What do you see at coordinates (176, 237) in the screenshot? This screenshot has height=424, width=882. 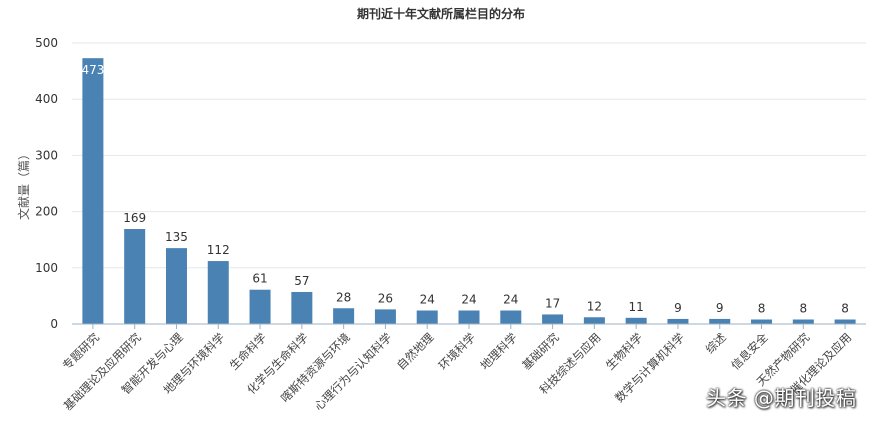 I see `data-label: 135` at bounding box center [176, 237].